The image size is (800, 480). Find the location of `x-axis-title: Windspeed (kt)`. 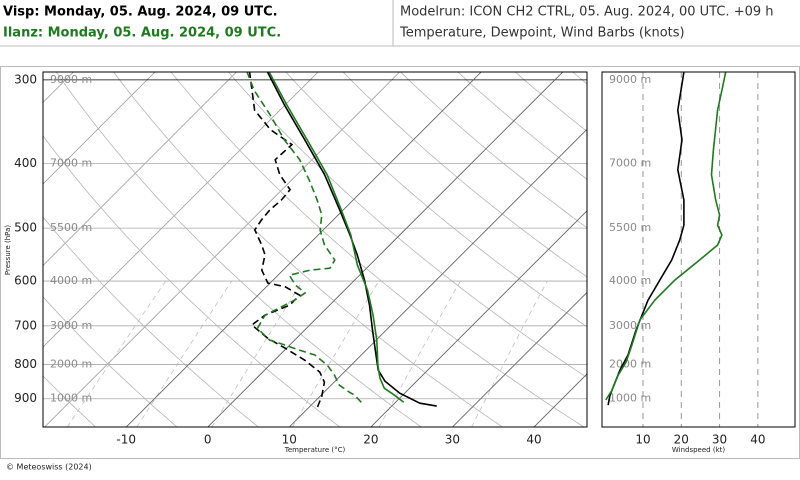

x-axis-title: Windspeed (kt) is located at coordinates (698, 450).